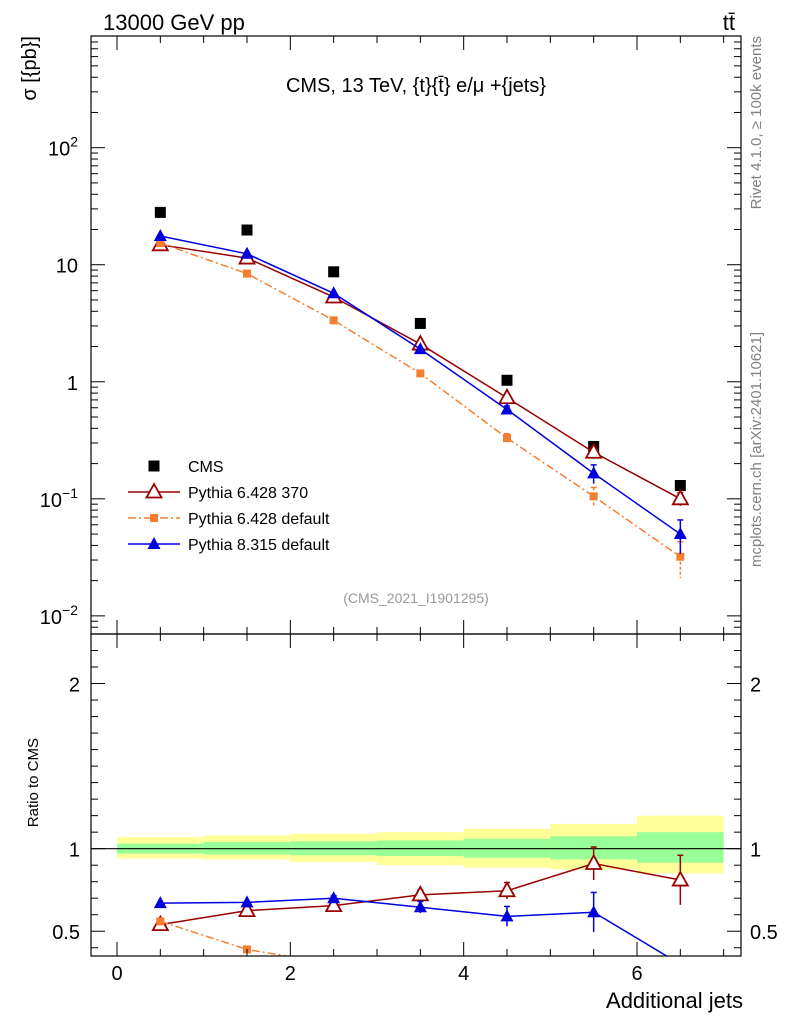  Describe the element at coordinates (74, 142) in the screenshot. I see `main-ytick-exponent: 2` at that location.